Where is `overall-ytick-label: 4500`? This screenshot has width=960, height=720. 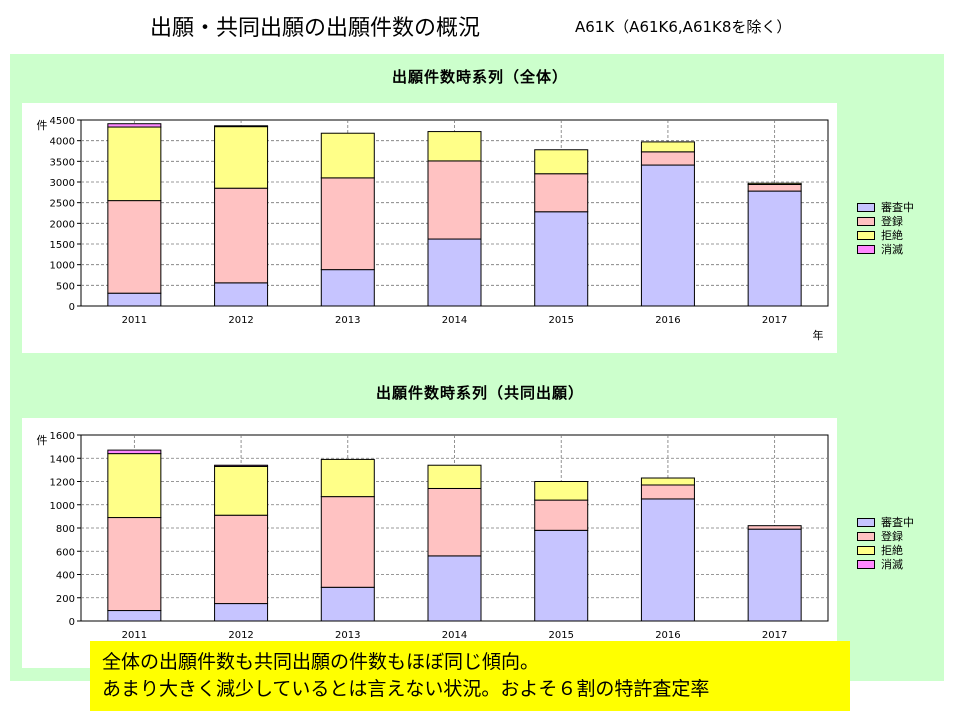
overall-ytick-label: 4500 is located at coordinates (62, 121).